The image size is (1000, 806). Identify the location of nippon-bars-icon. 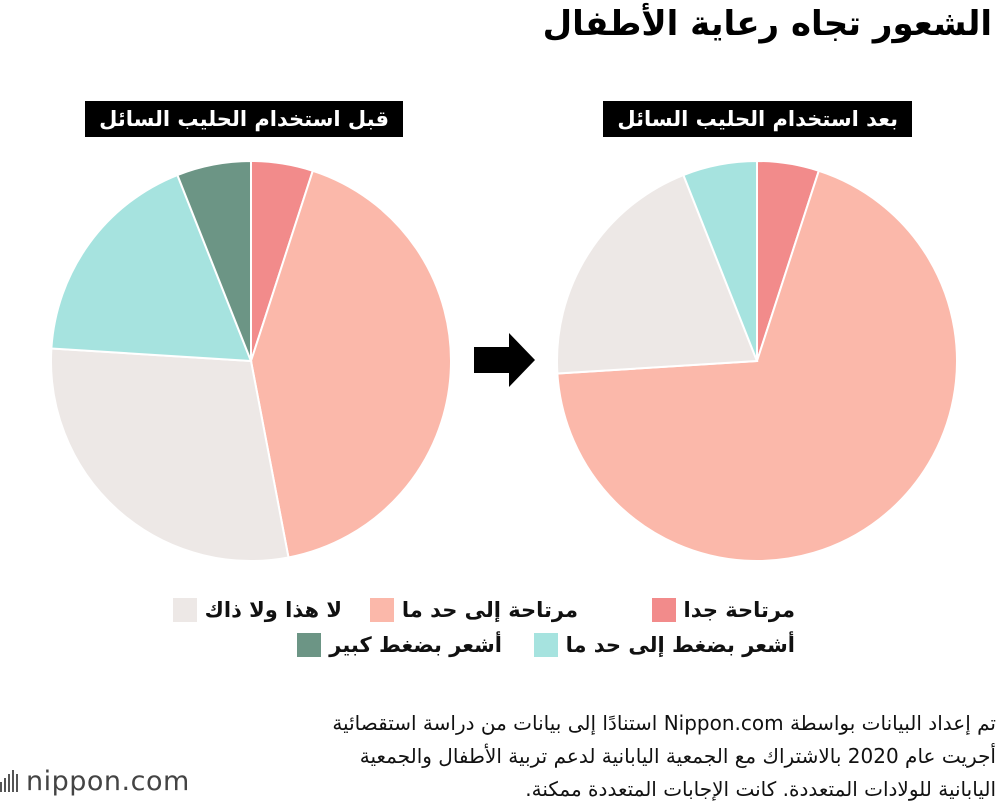
(9, 781).